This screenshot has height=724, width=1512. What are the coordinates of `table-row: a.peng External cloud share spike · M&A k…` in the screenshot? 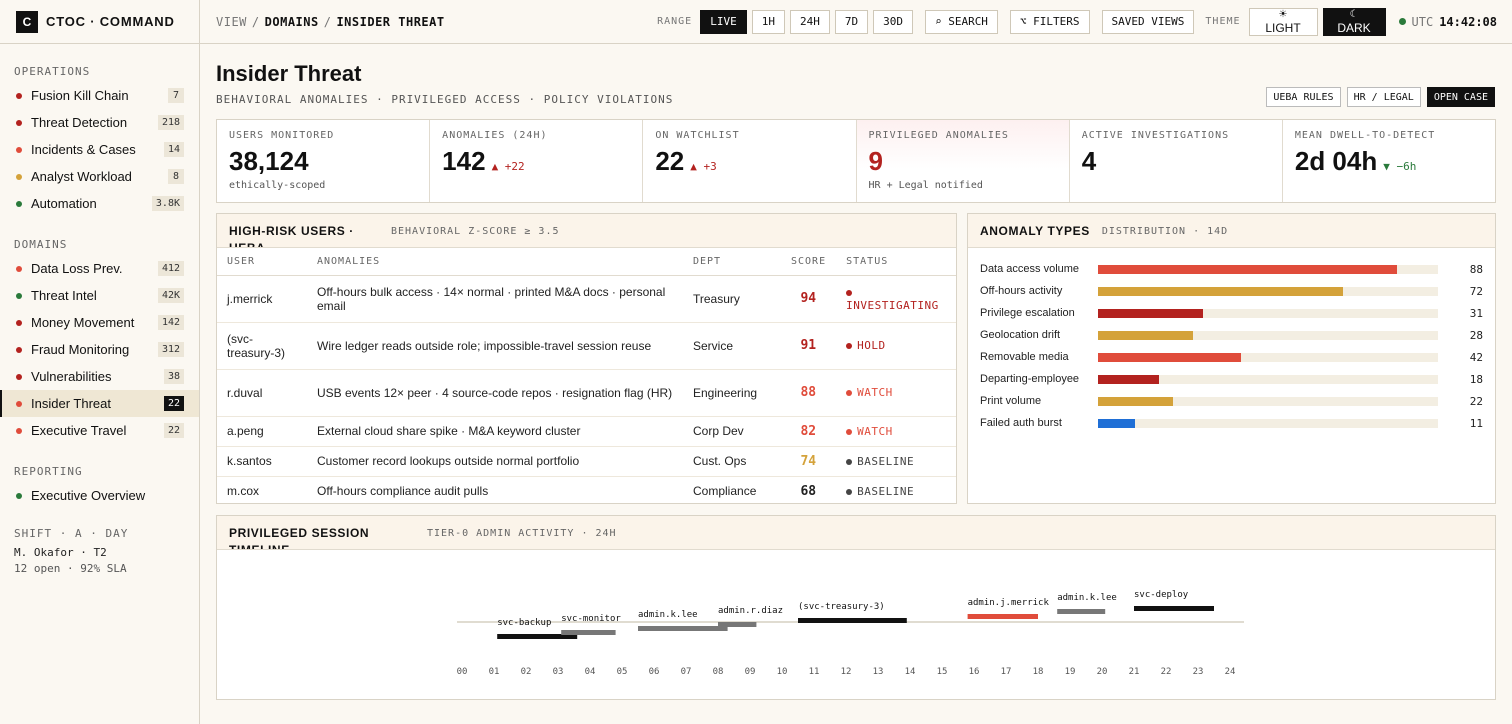 It's located at (586, 431).